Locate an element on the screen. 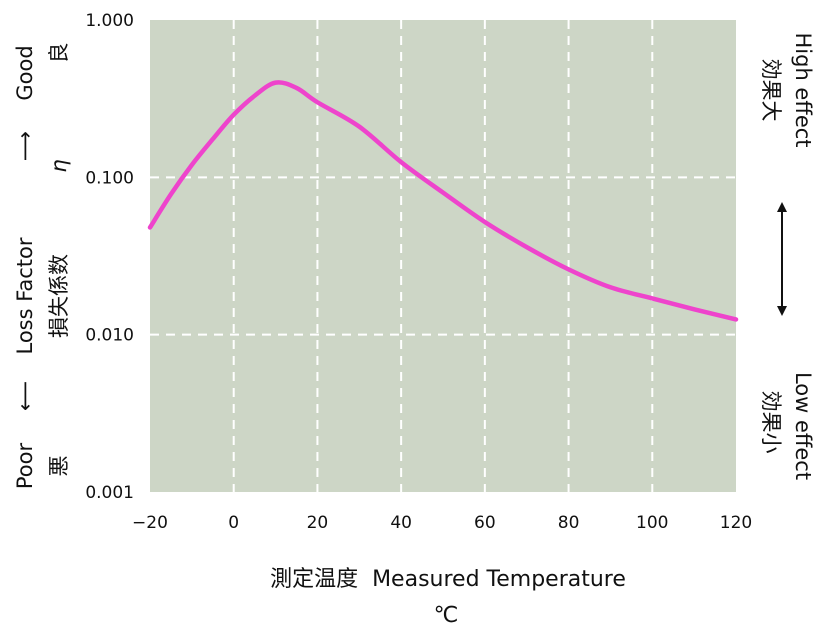 Image resolution: width=829 pixels, height=631 pixels. double-arrow-icon is located at coordinates (782, 259).